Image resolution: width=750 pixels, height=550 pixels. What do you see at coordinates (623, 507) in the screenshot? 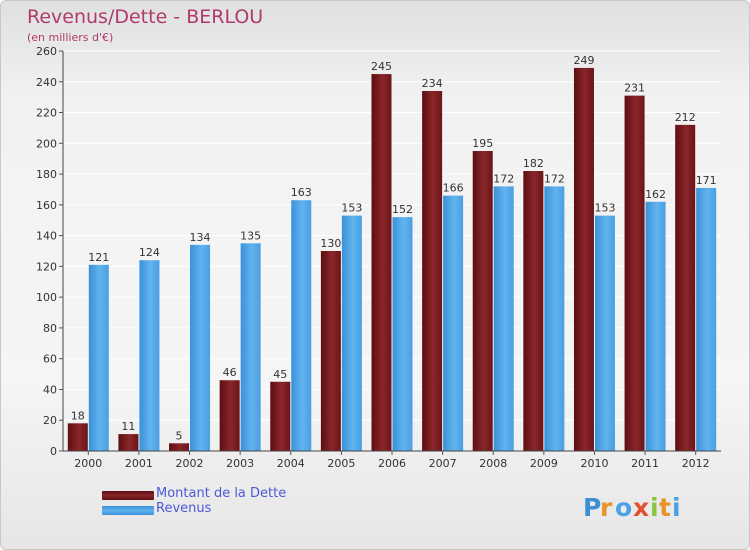
I see `svg-text: o` at bounding box center [623, 507].